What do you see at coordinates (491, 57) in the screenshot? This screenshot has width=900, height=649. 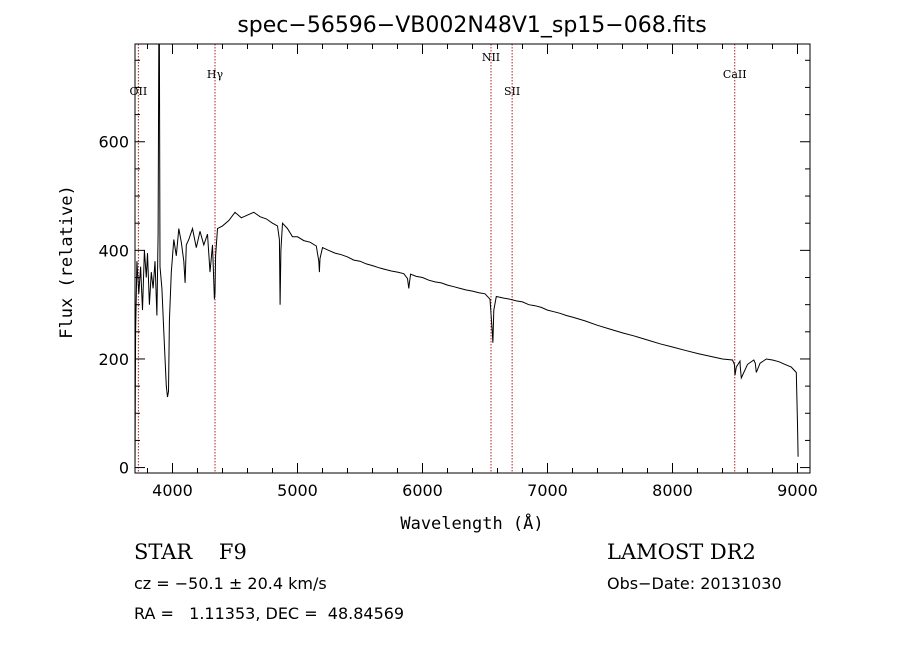 I see `line-marker-label-2: NII` at bounding box center [491, 57].